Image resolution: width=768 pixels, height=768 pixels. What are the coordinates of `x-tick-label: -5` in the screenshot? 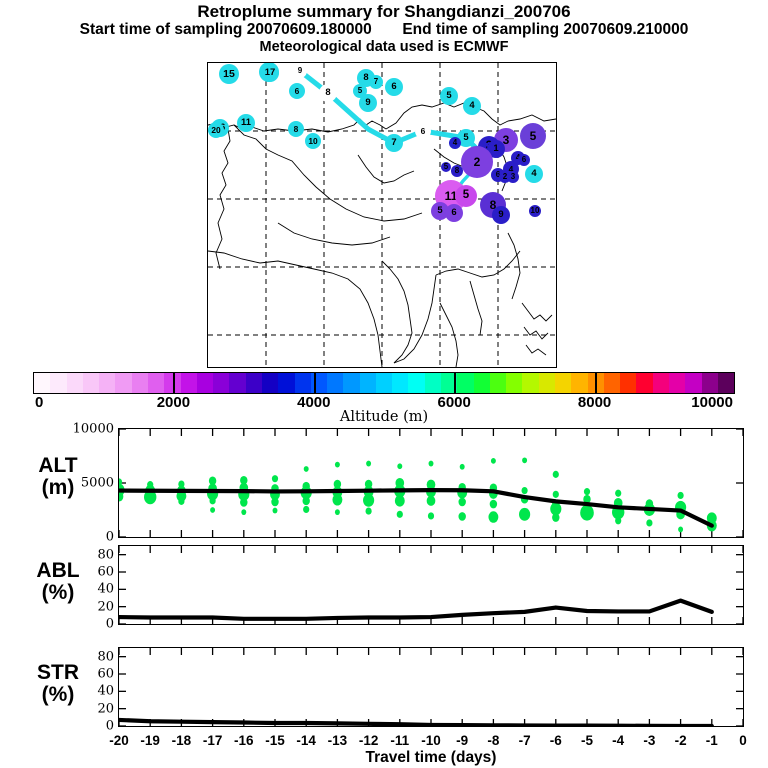 It's located at (587, 740).